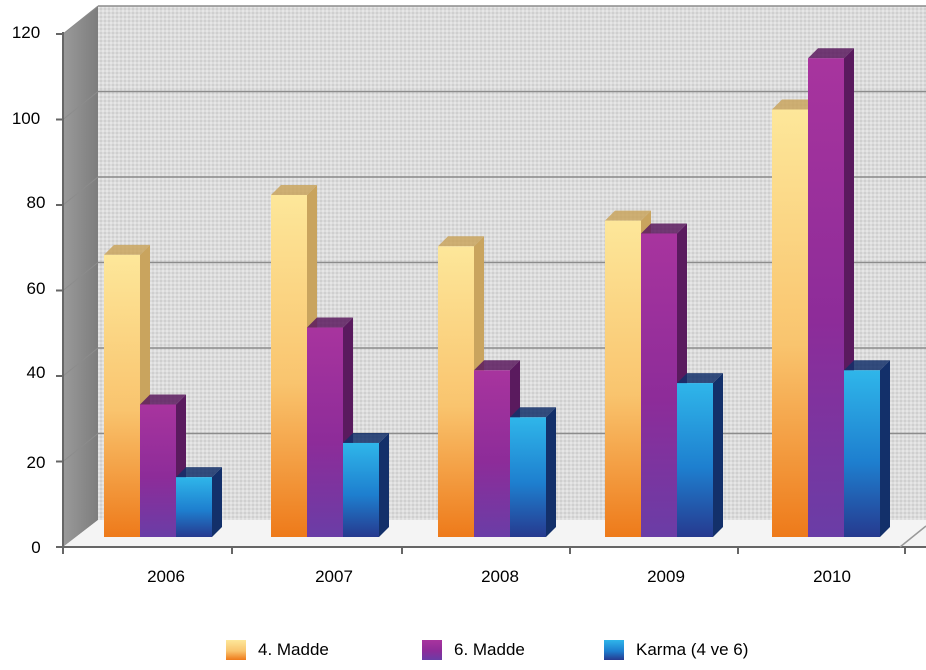 The width and height of the screenshot is (926, 670). I want to click on x-tick-label: 2007, so click(334, 576).